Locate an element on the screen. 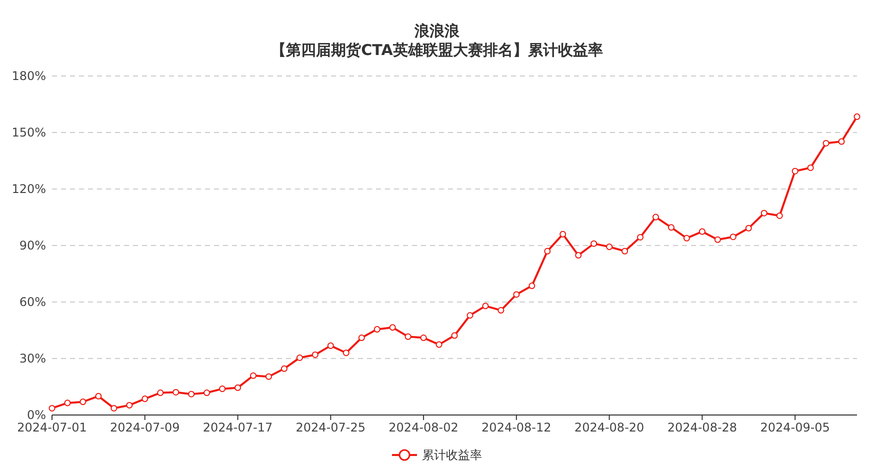 This screenshot has width=874, height=469. y-tick-label: 0% is located at coordinates (36, 415).